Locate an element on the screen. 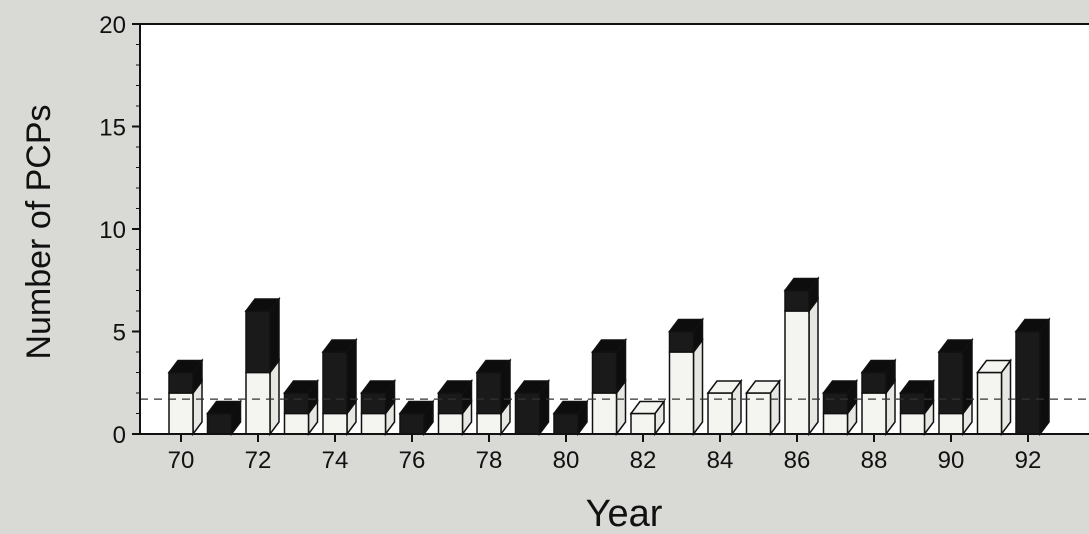 The image size is (1089, 534). y-tick-label: 15 is located at coordinates (112, 128).